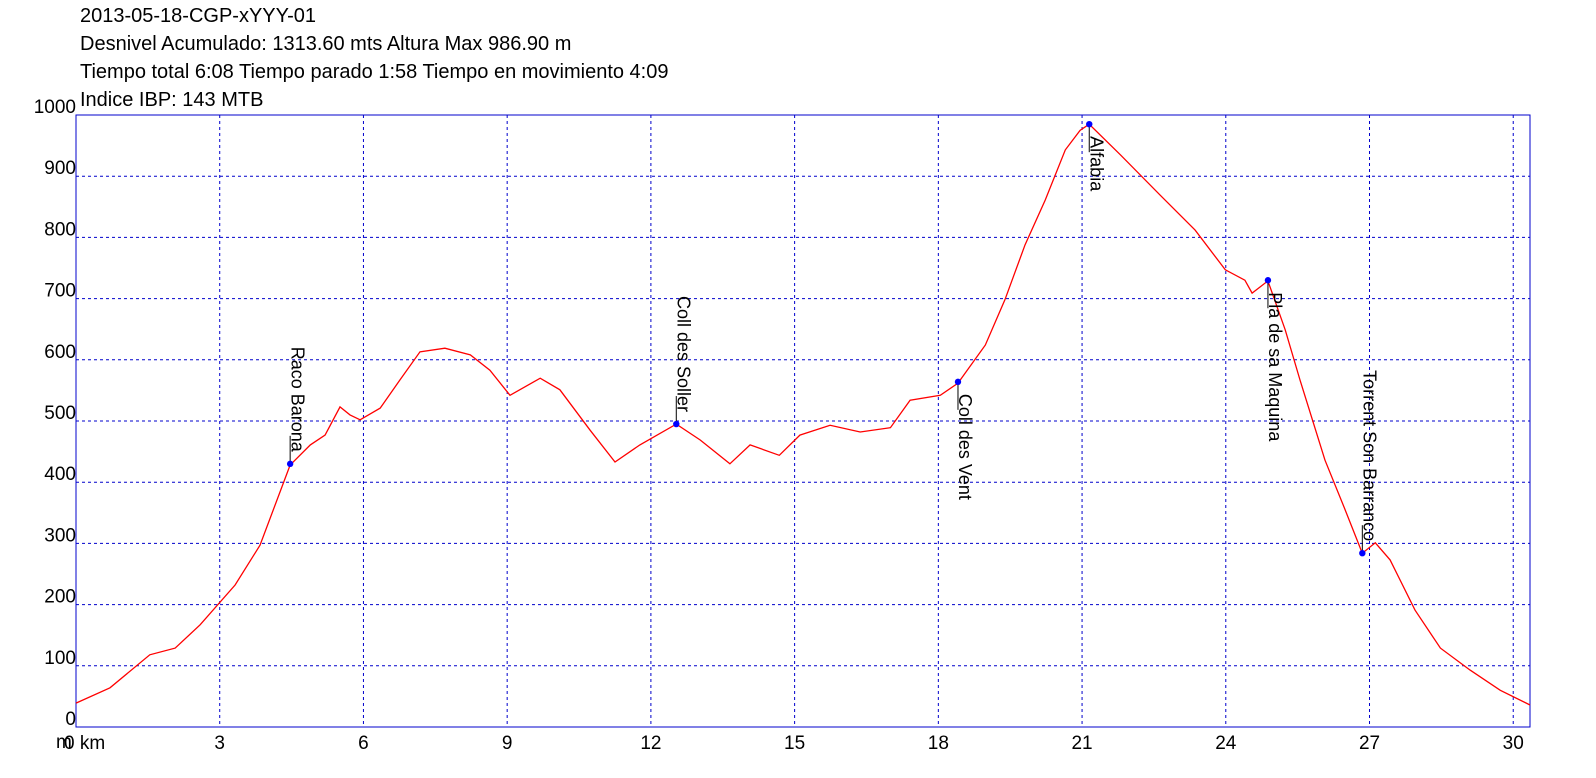  What do you see at coordinates (297, 400) in the screenshot?
I see `waypoint-label: Raco Barona` at bounding box center [297, 400].